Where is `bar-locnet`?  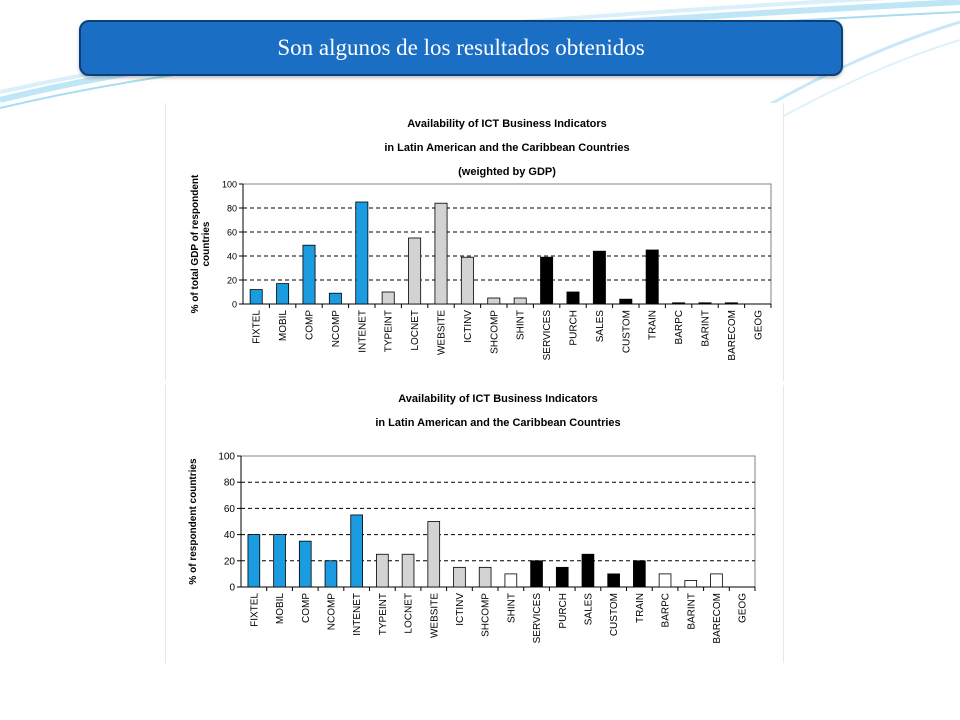 bar-locnet is located at coordinates (408, 570).